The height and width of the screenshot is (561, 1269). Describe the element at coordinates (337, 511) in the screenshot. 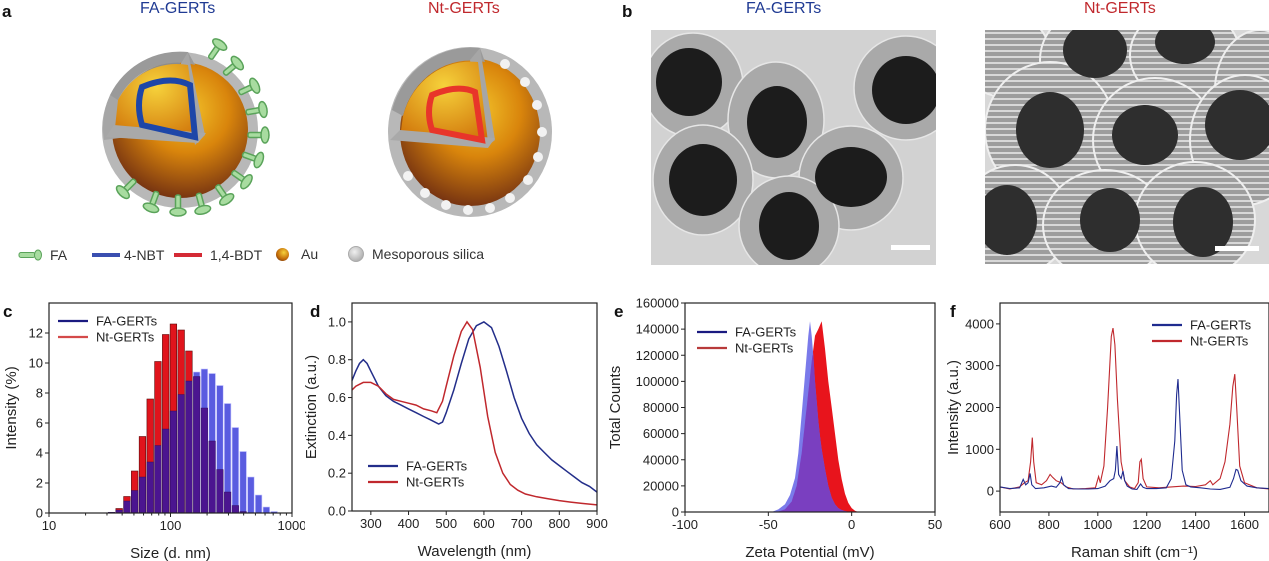

I see `y-tick-label: 0.0` at that location.